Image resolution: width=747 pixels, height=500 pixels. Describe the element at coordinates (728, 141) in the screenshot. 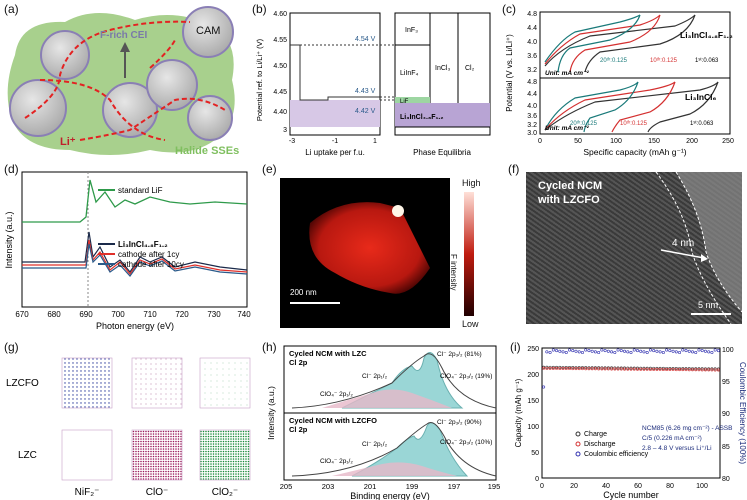

I see `c-xtick-5: 250` at that location.